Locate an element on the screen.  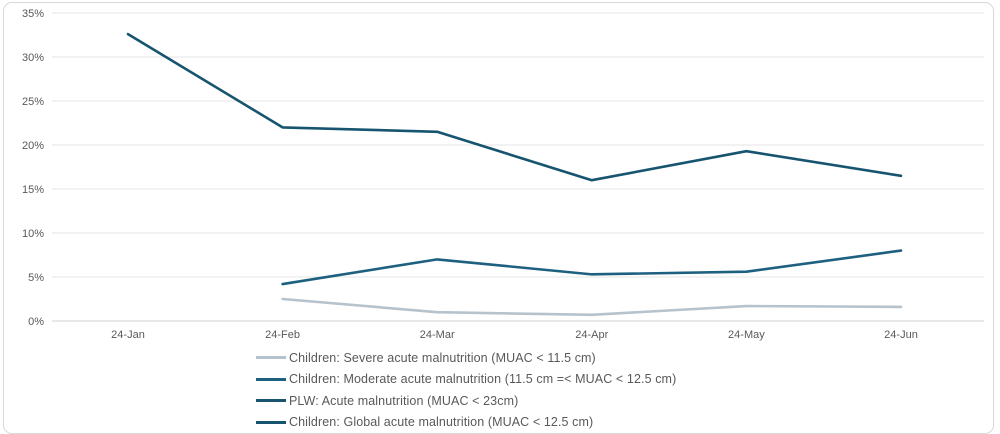
y-axis-tick-label: 20% is located at coordinates (33, 146).